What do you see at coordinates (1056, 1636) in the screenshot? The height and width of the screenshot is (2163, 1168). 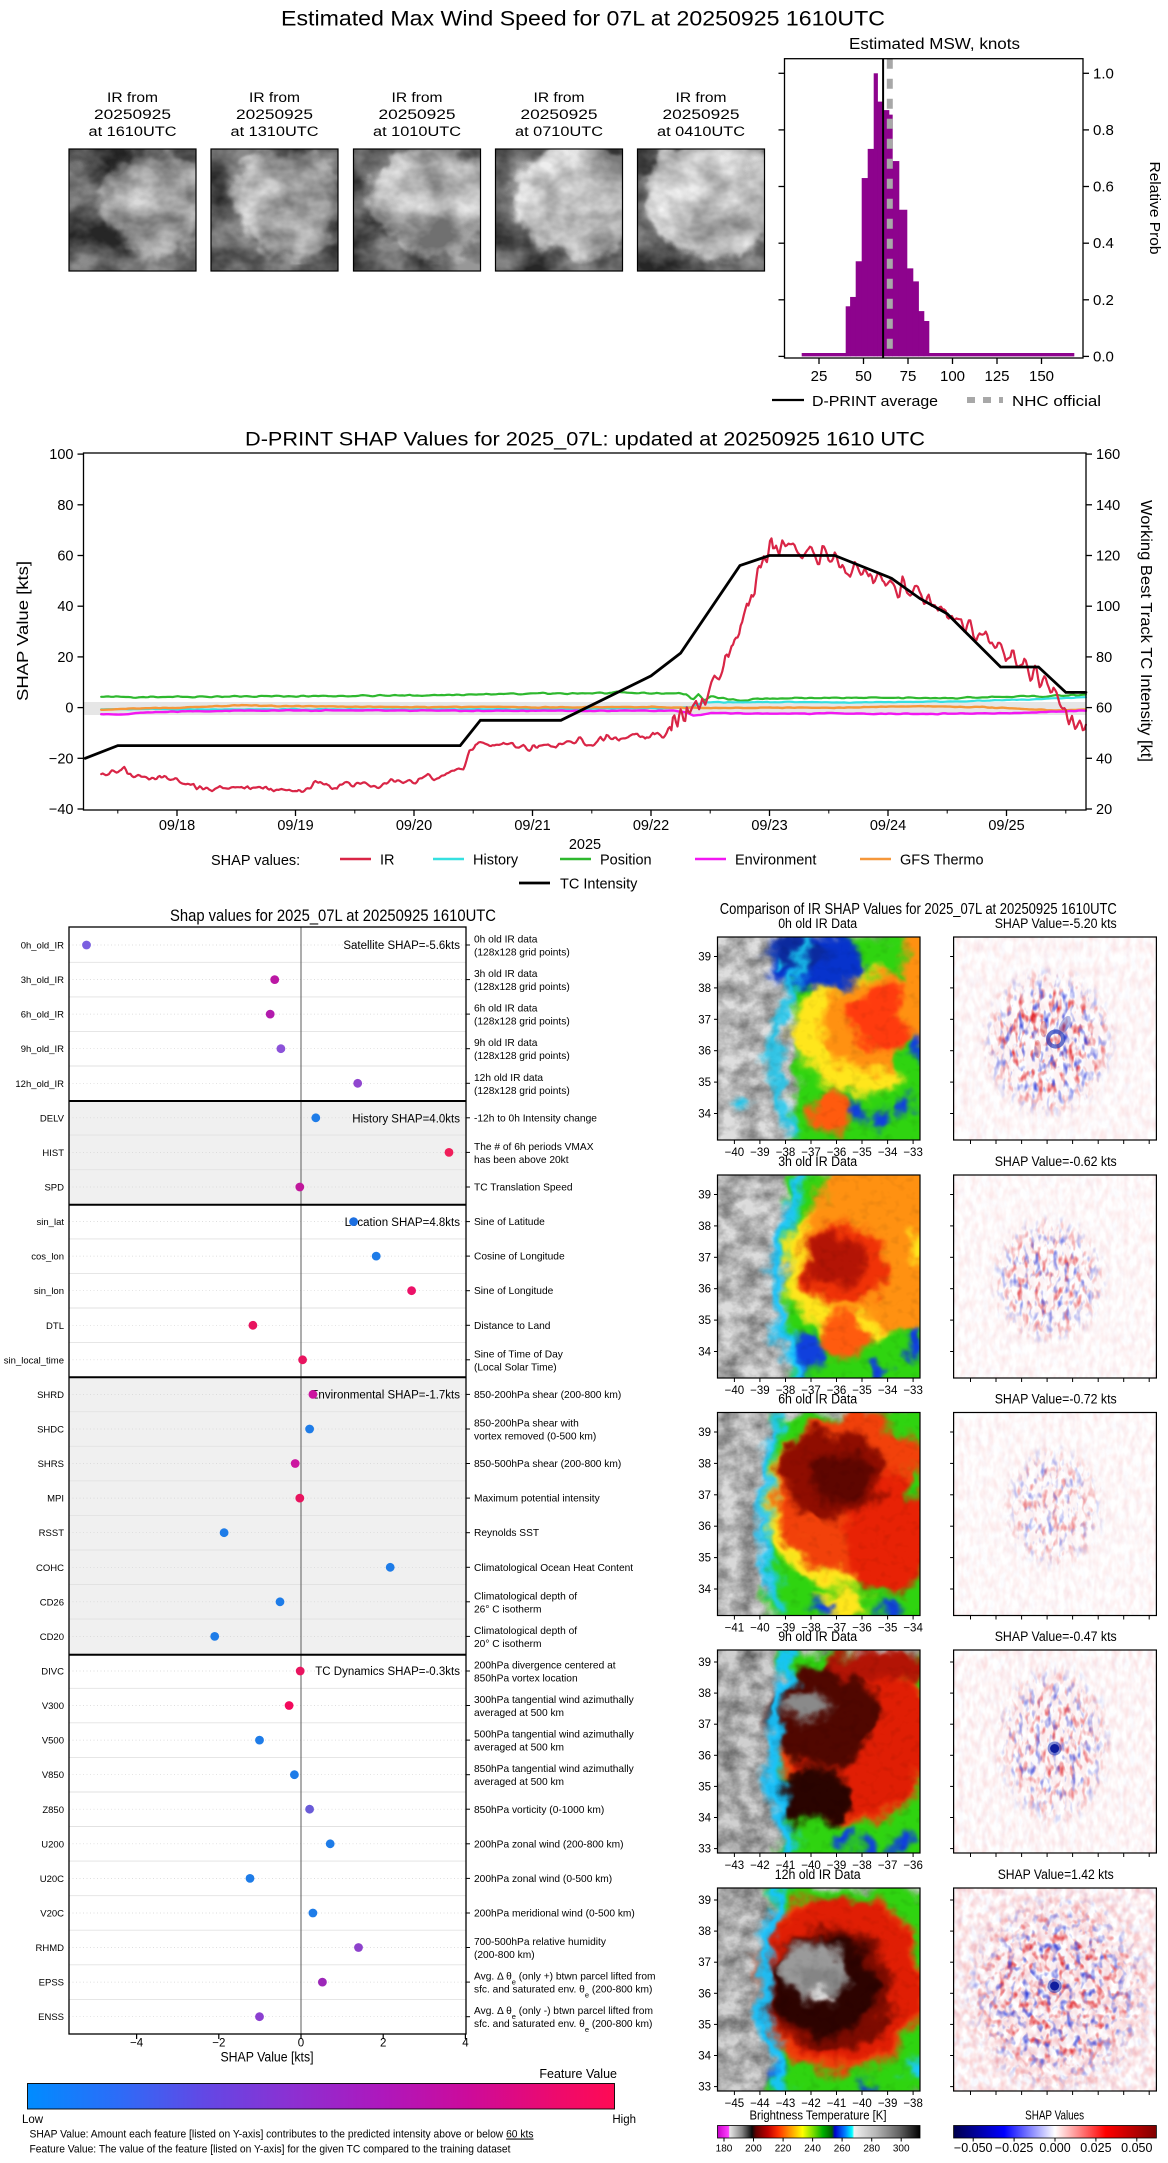 I see `svg-text: SHAP Value=-0.47 kts` at bounding box center [1056, 1636].